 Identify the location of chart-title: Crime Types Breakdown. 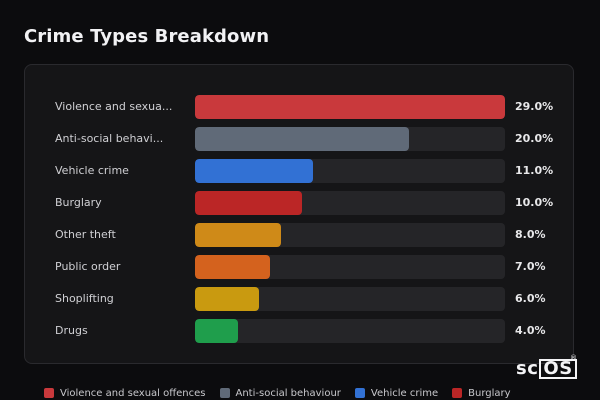
(147, 36).